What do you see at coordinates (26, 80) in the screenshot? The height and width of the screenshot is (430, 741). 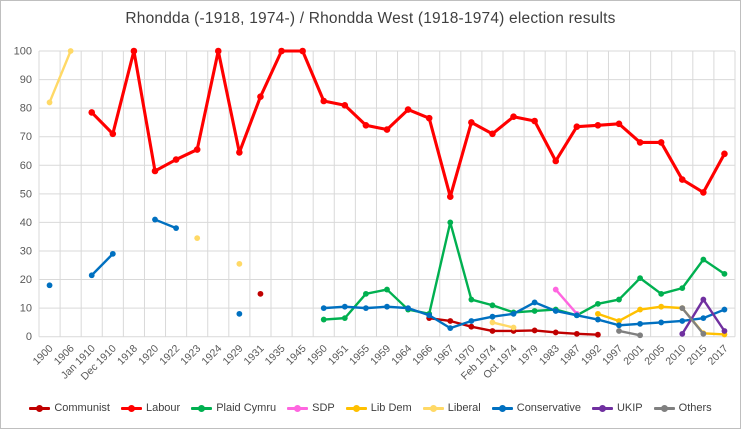 I see `y-tick-label: 90` at bounding box center [26, 80].